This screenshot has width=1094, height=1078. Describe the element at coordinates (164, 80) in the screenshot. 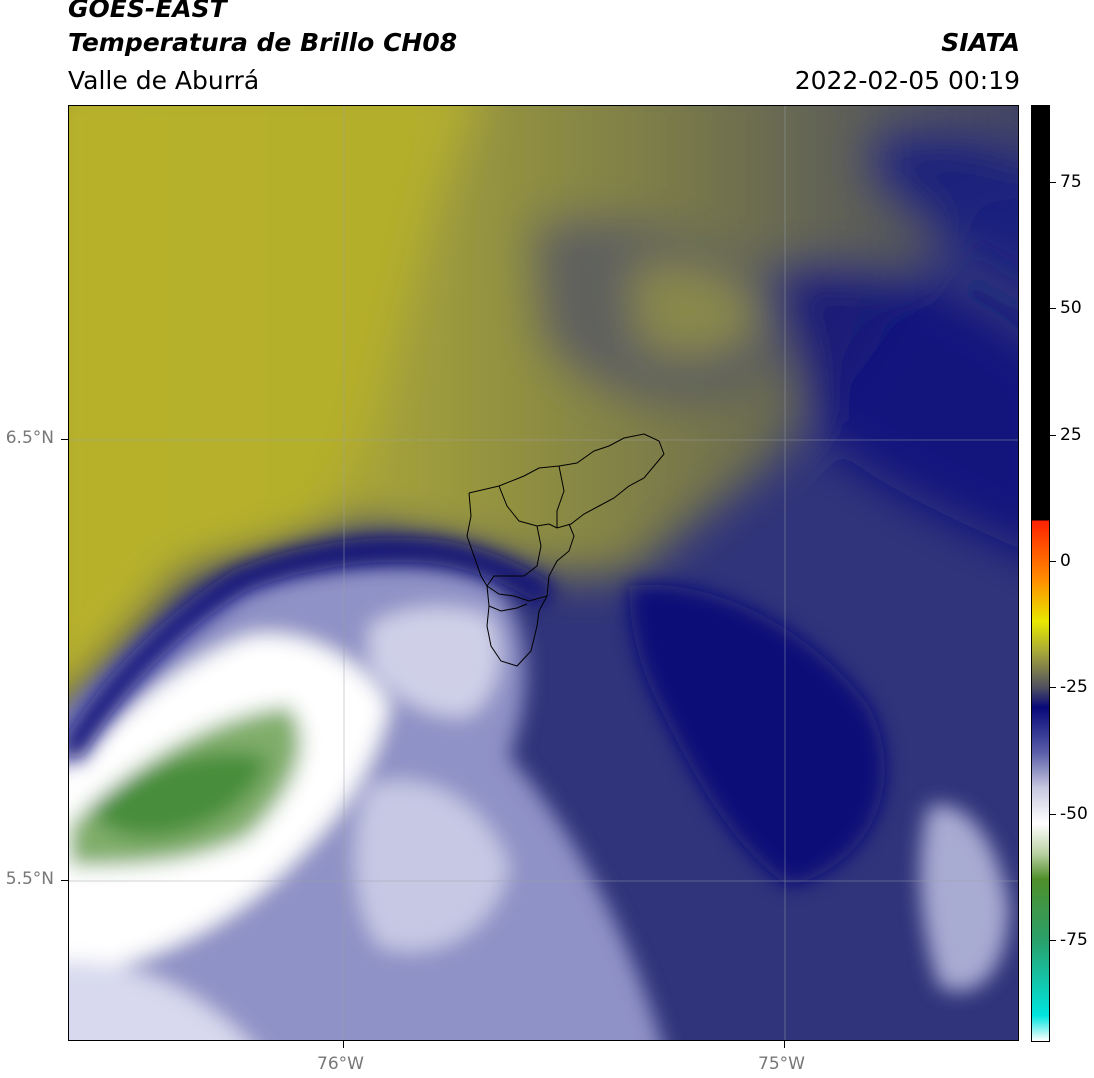

I see `region-subtitle: Valle de Aburrá` at that location.